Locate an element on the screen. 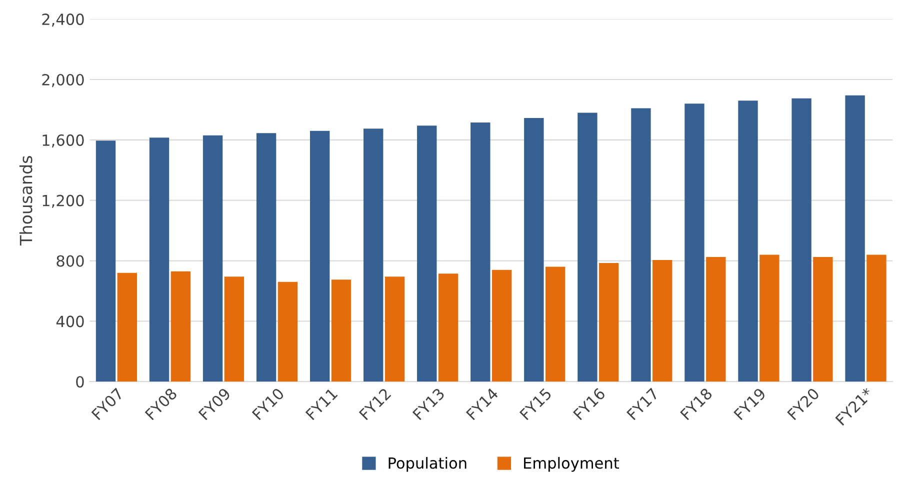  y-tick-label: 0 is located at coordinates (80, 382).